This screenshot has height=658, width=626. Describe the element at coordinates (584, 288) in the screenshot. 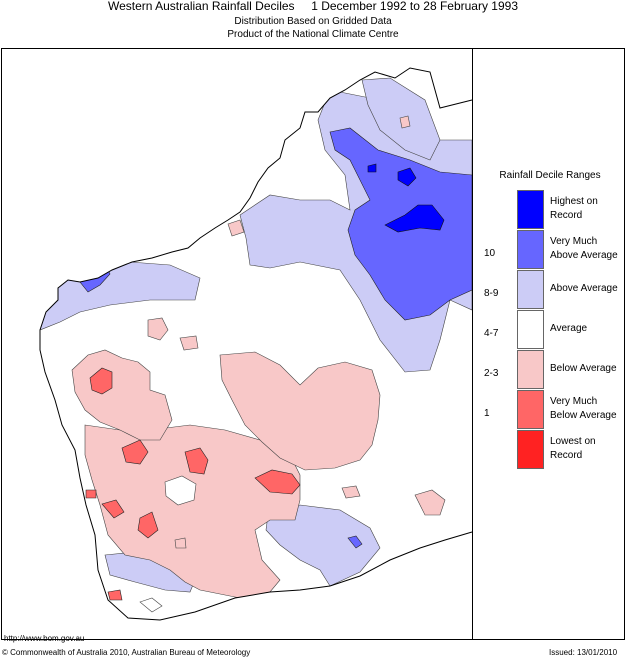

I see `legend-label-line-1: Above Average` at that location.